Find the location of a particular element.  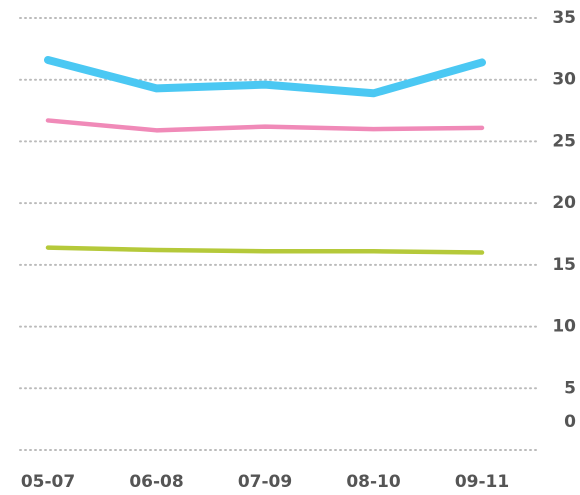

y-tick-label: 30 is located at coordinates (564, 80).